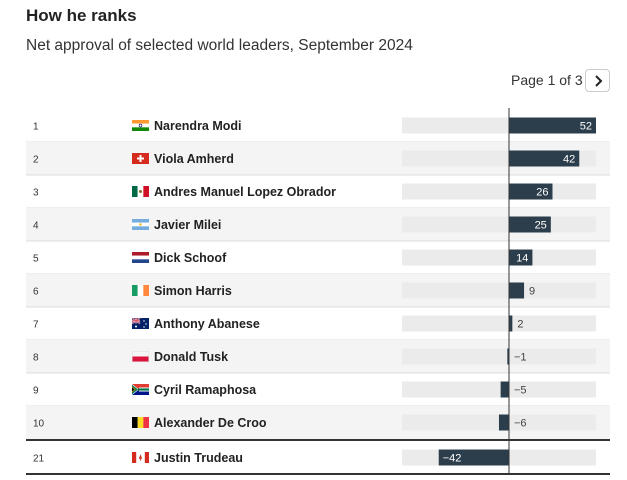 The height and width of the screenshot is (480, 627). I want to click on rank-label: 5, so click(36, 259).